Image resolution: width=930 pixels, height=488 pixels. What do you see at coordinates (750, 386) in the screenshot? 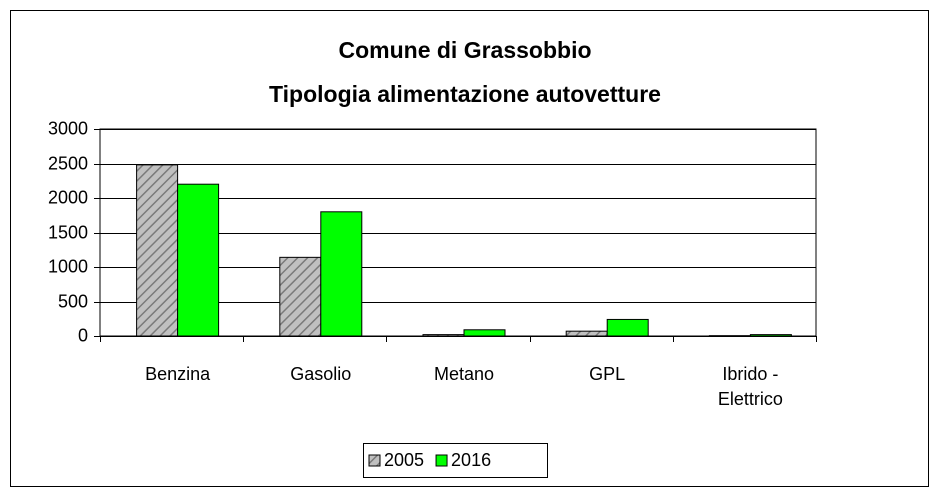
I see `x-tick-label: Ibrido - Elettrico` at bounding box center [750, 386].